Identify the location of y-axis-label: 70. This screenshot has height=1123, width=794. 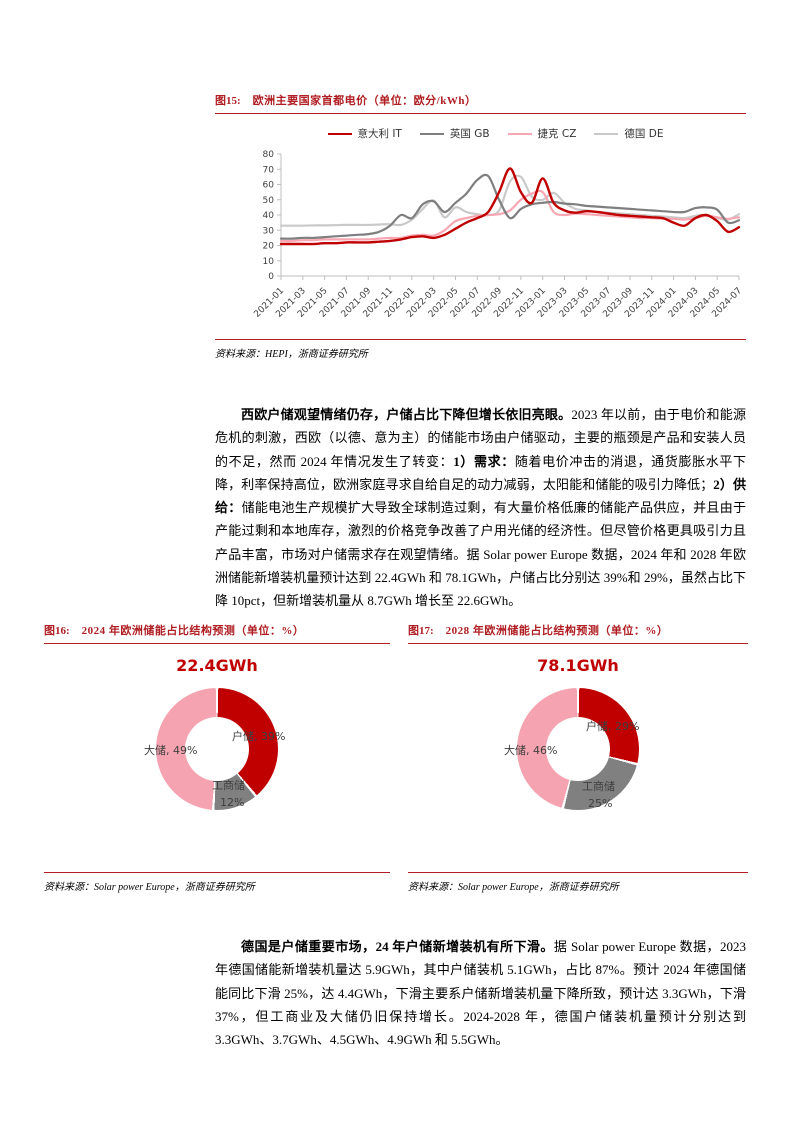
(269, 170).